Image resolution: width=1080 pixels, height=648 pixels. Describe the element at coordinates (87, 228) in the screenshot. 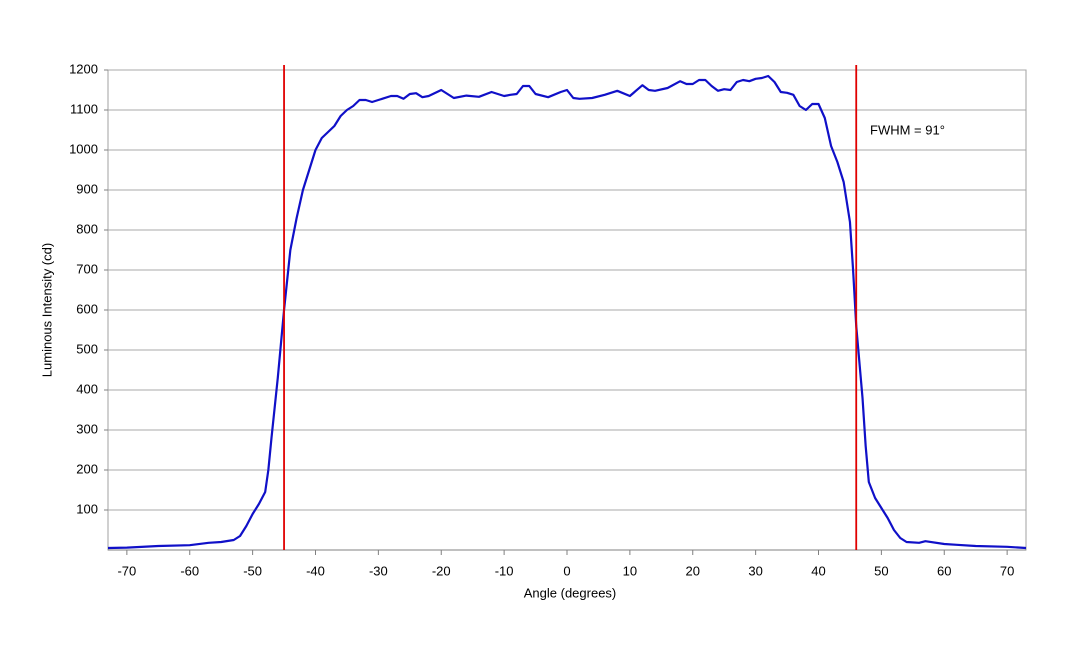

I see `y-tick-label: 800` at that location.